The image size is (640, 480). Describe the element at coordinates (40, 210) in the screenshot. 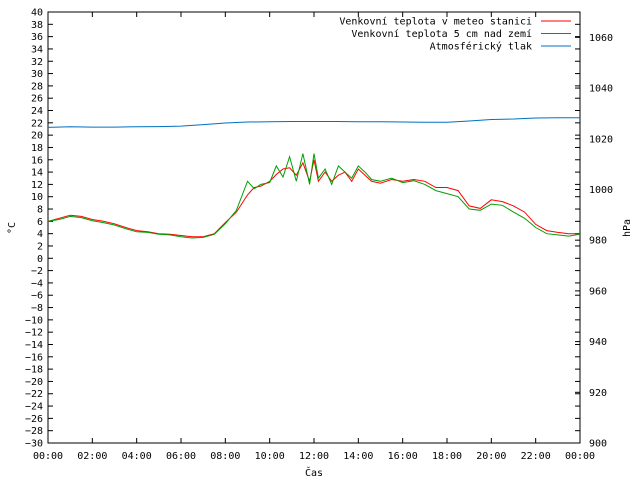

I see `y-tick-label: 8` at that location.